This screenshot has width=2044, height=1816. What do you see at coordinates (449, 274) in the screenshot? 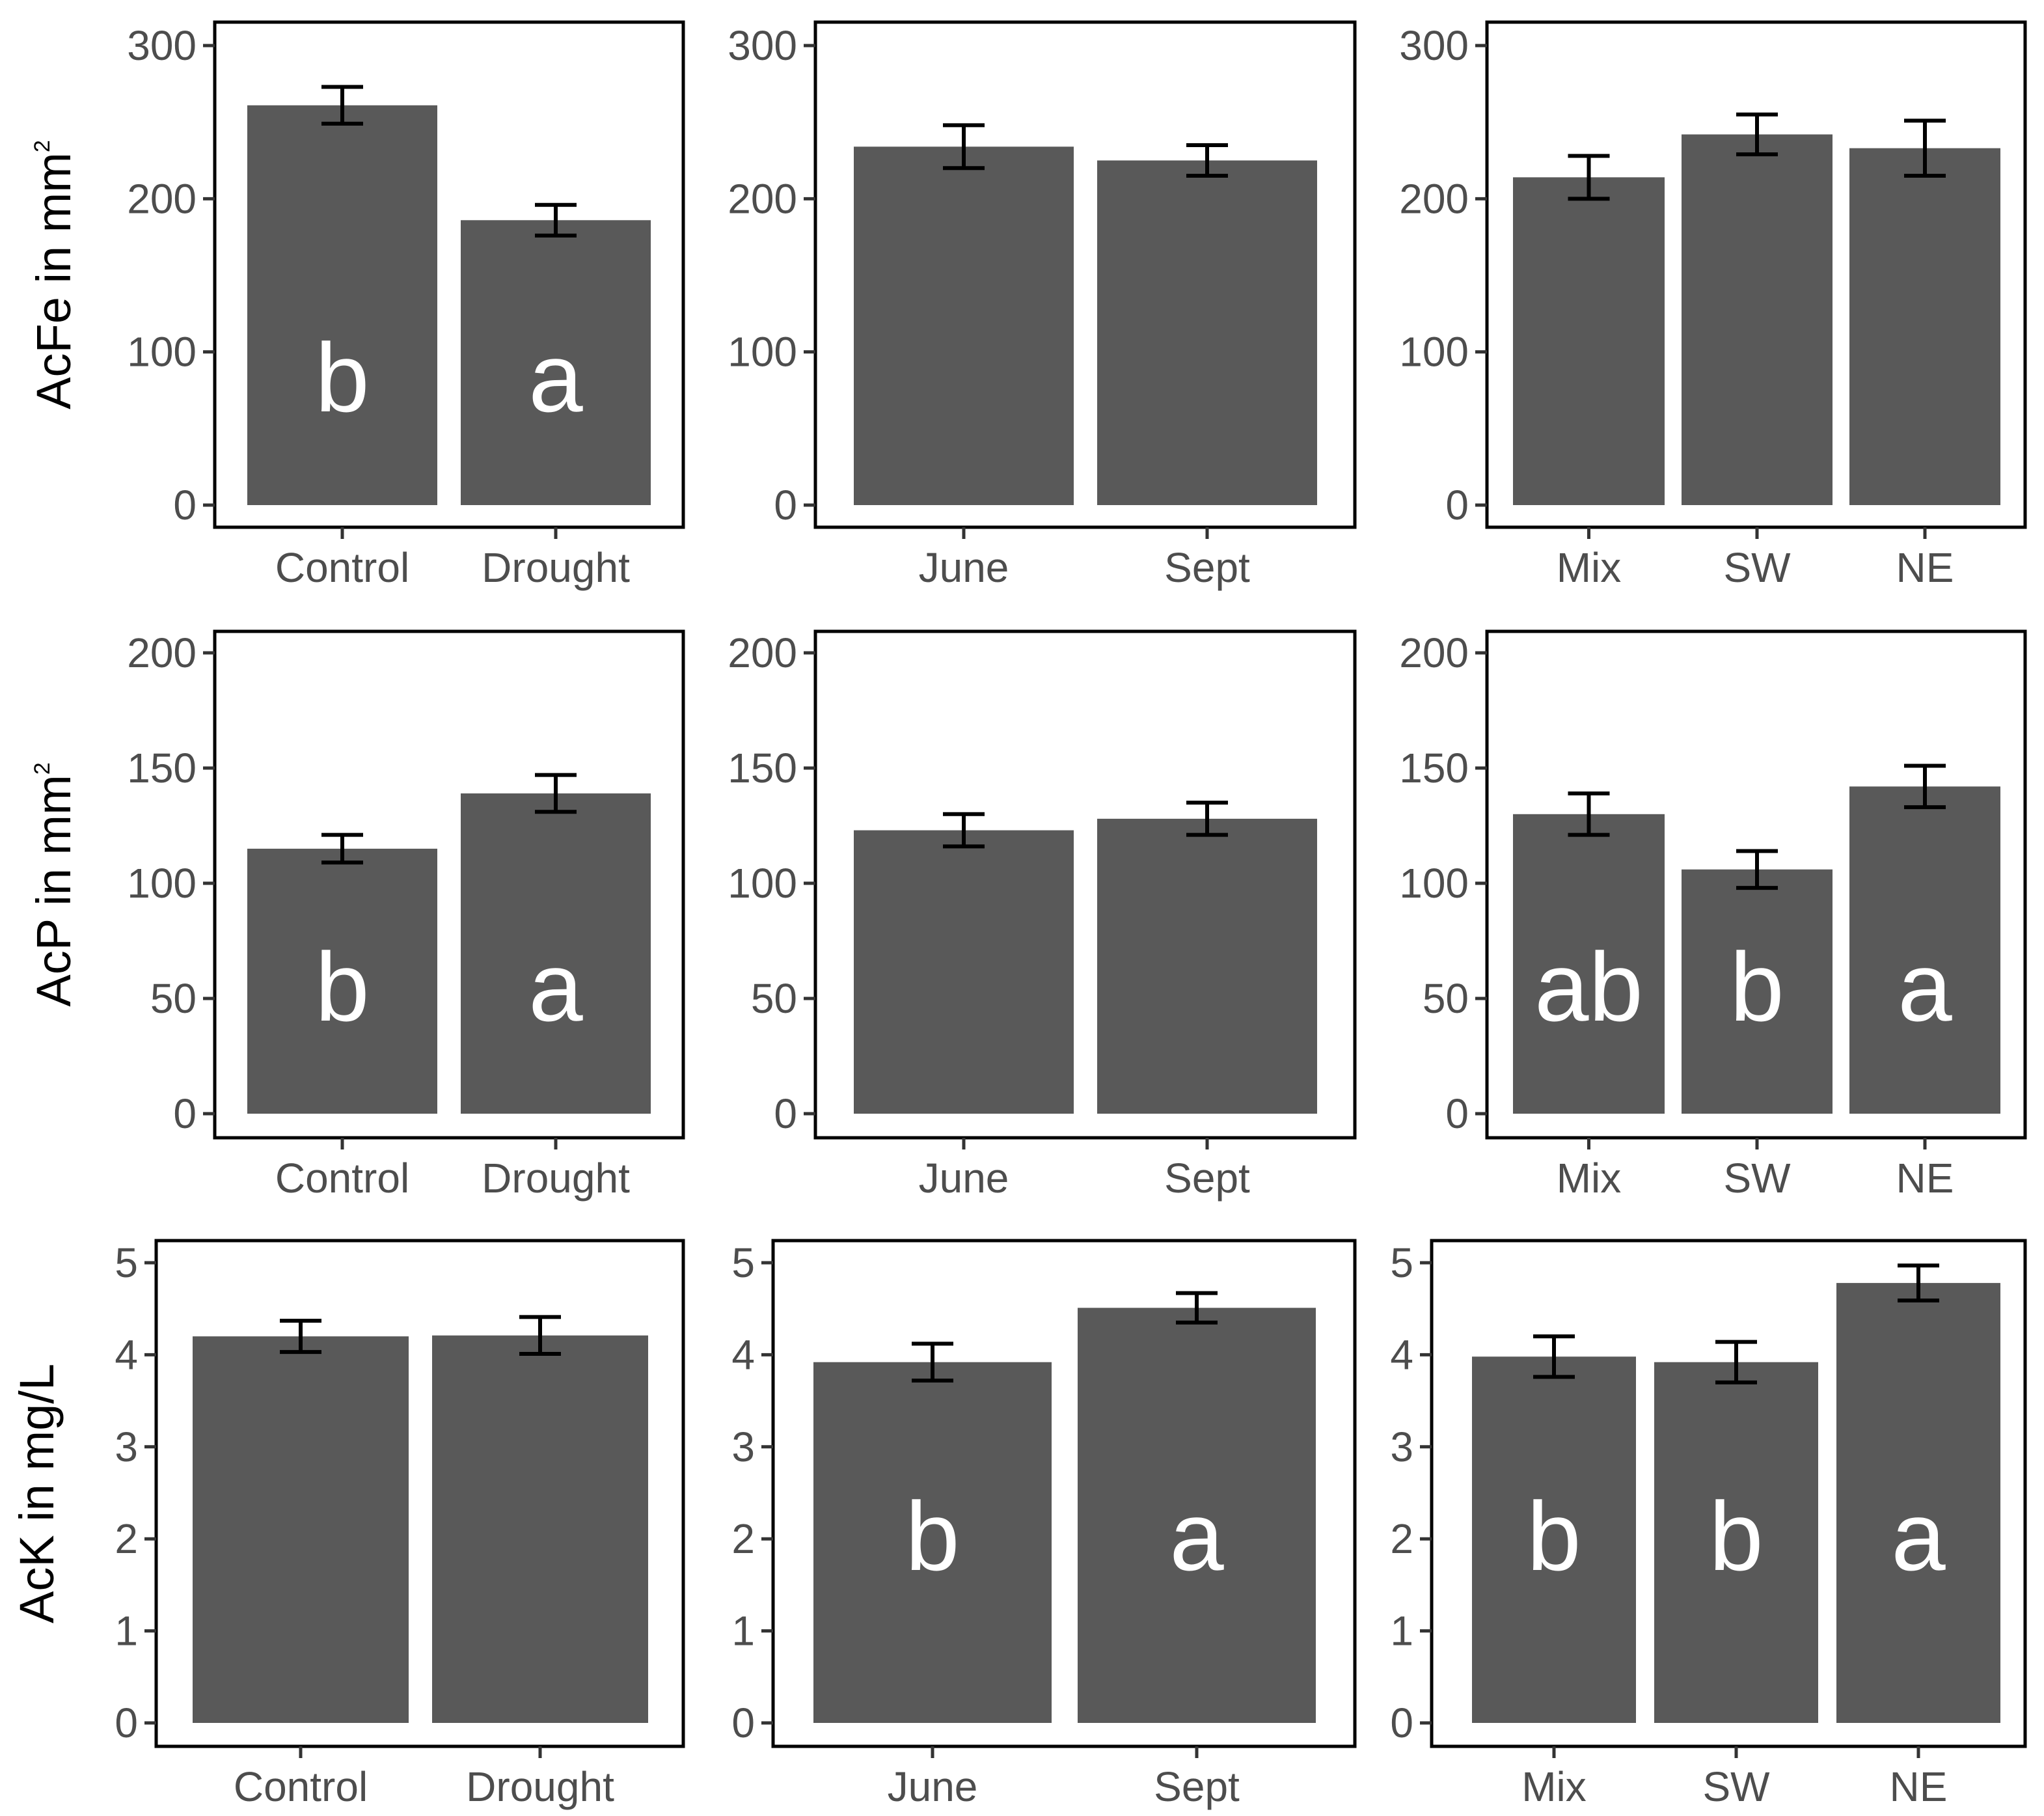
I see `p1-panel-border` at bounding box center [449, 274].